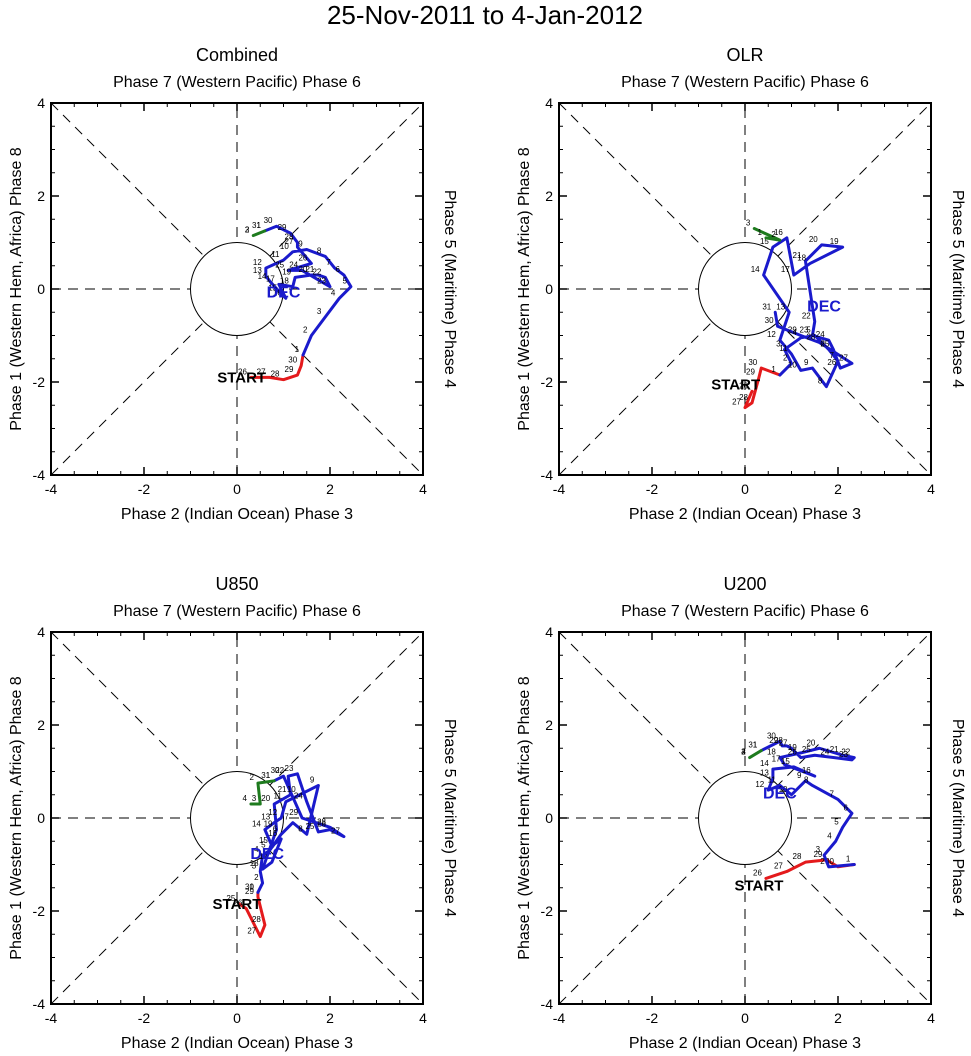 The width and height of the screenshot is (971, 1056). What do you see at coordinates (801, 257) in the screenshot?
I see `day-label: 18` at bounding box center [801, 257].